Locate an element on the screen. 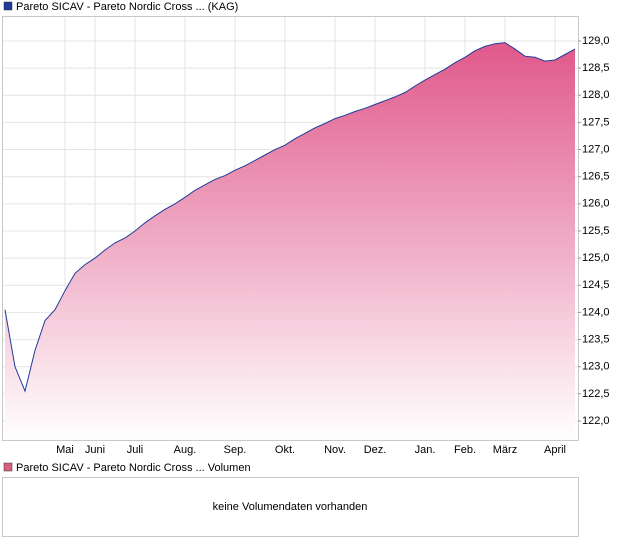 The image size is (620, 546). x-tick-label: März is located at coordinates (505, 450).